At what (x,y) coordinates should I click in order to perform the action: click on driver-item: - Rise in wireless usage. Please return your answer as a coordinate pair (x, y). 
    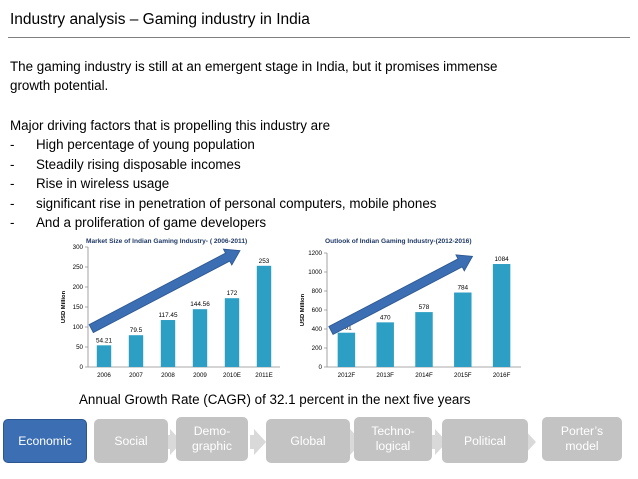
    Looking at the image, I should click on (223, 184).